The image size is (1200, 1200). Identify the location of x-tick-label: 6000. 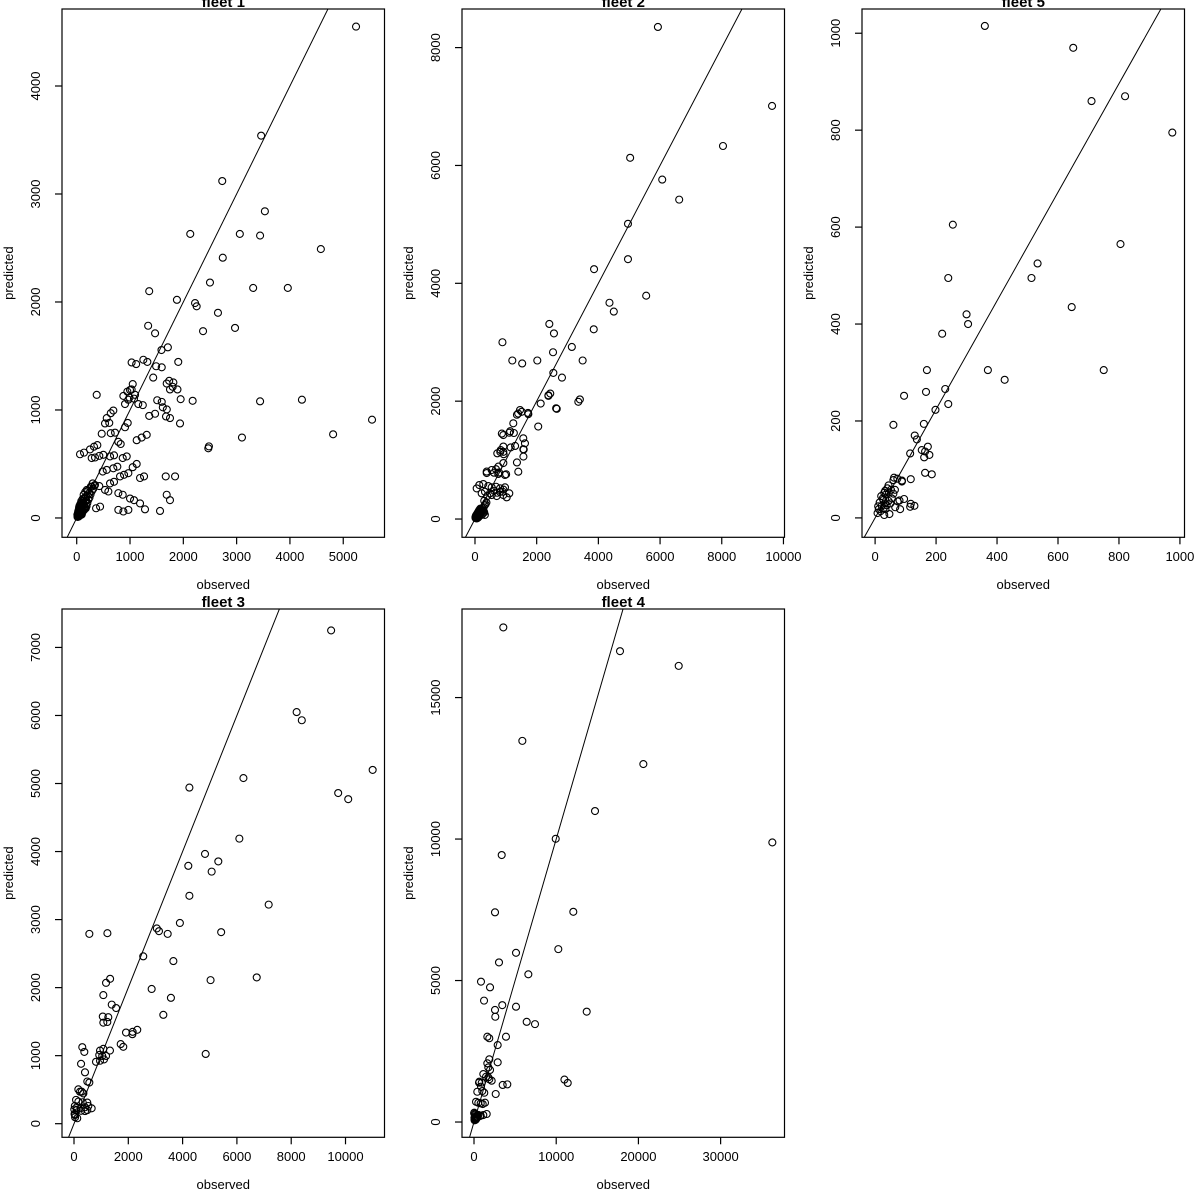
(236, 1156).